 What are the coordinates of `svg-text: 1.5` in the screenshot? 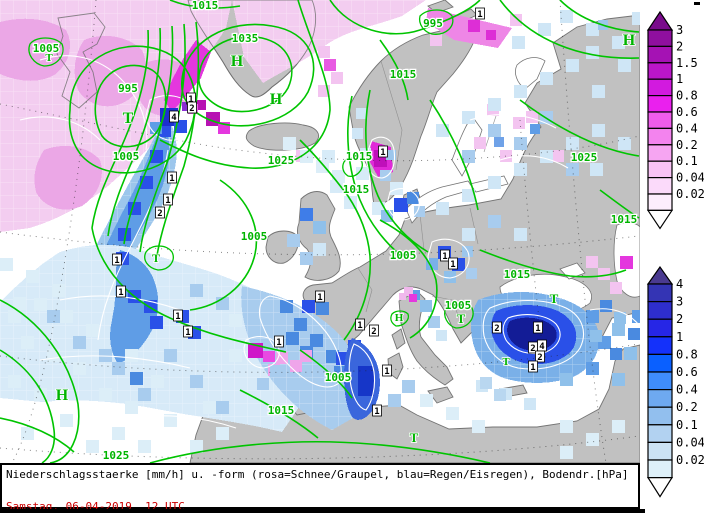 It's located at (687, 63).